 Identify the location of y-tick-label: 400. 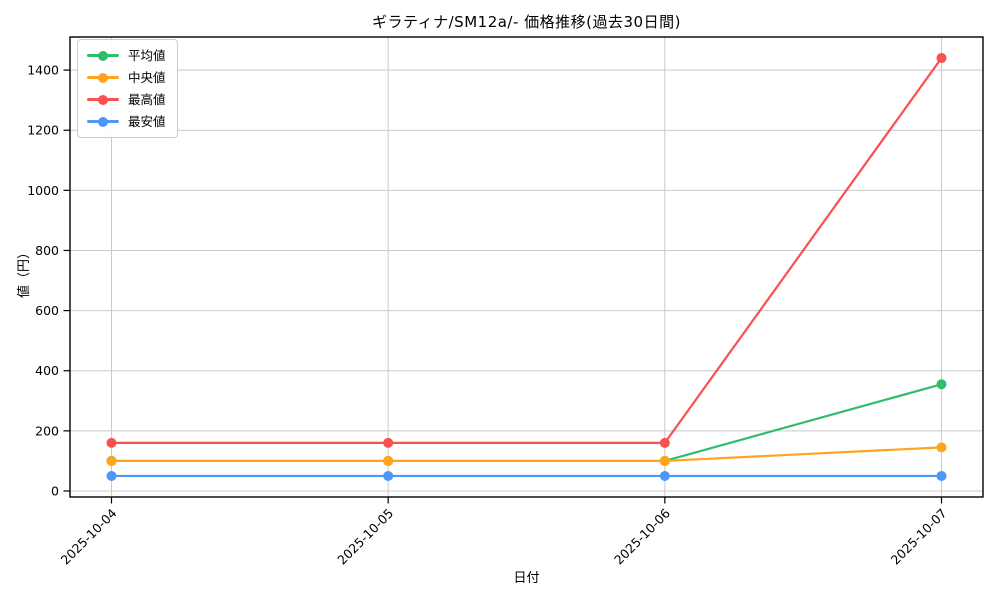
(47, 370).